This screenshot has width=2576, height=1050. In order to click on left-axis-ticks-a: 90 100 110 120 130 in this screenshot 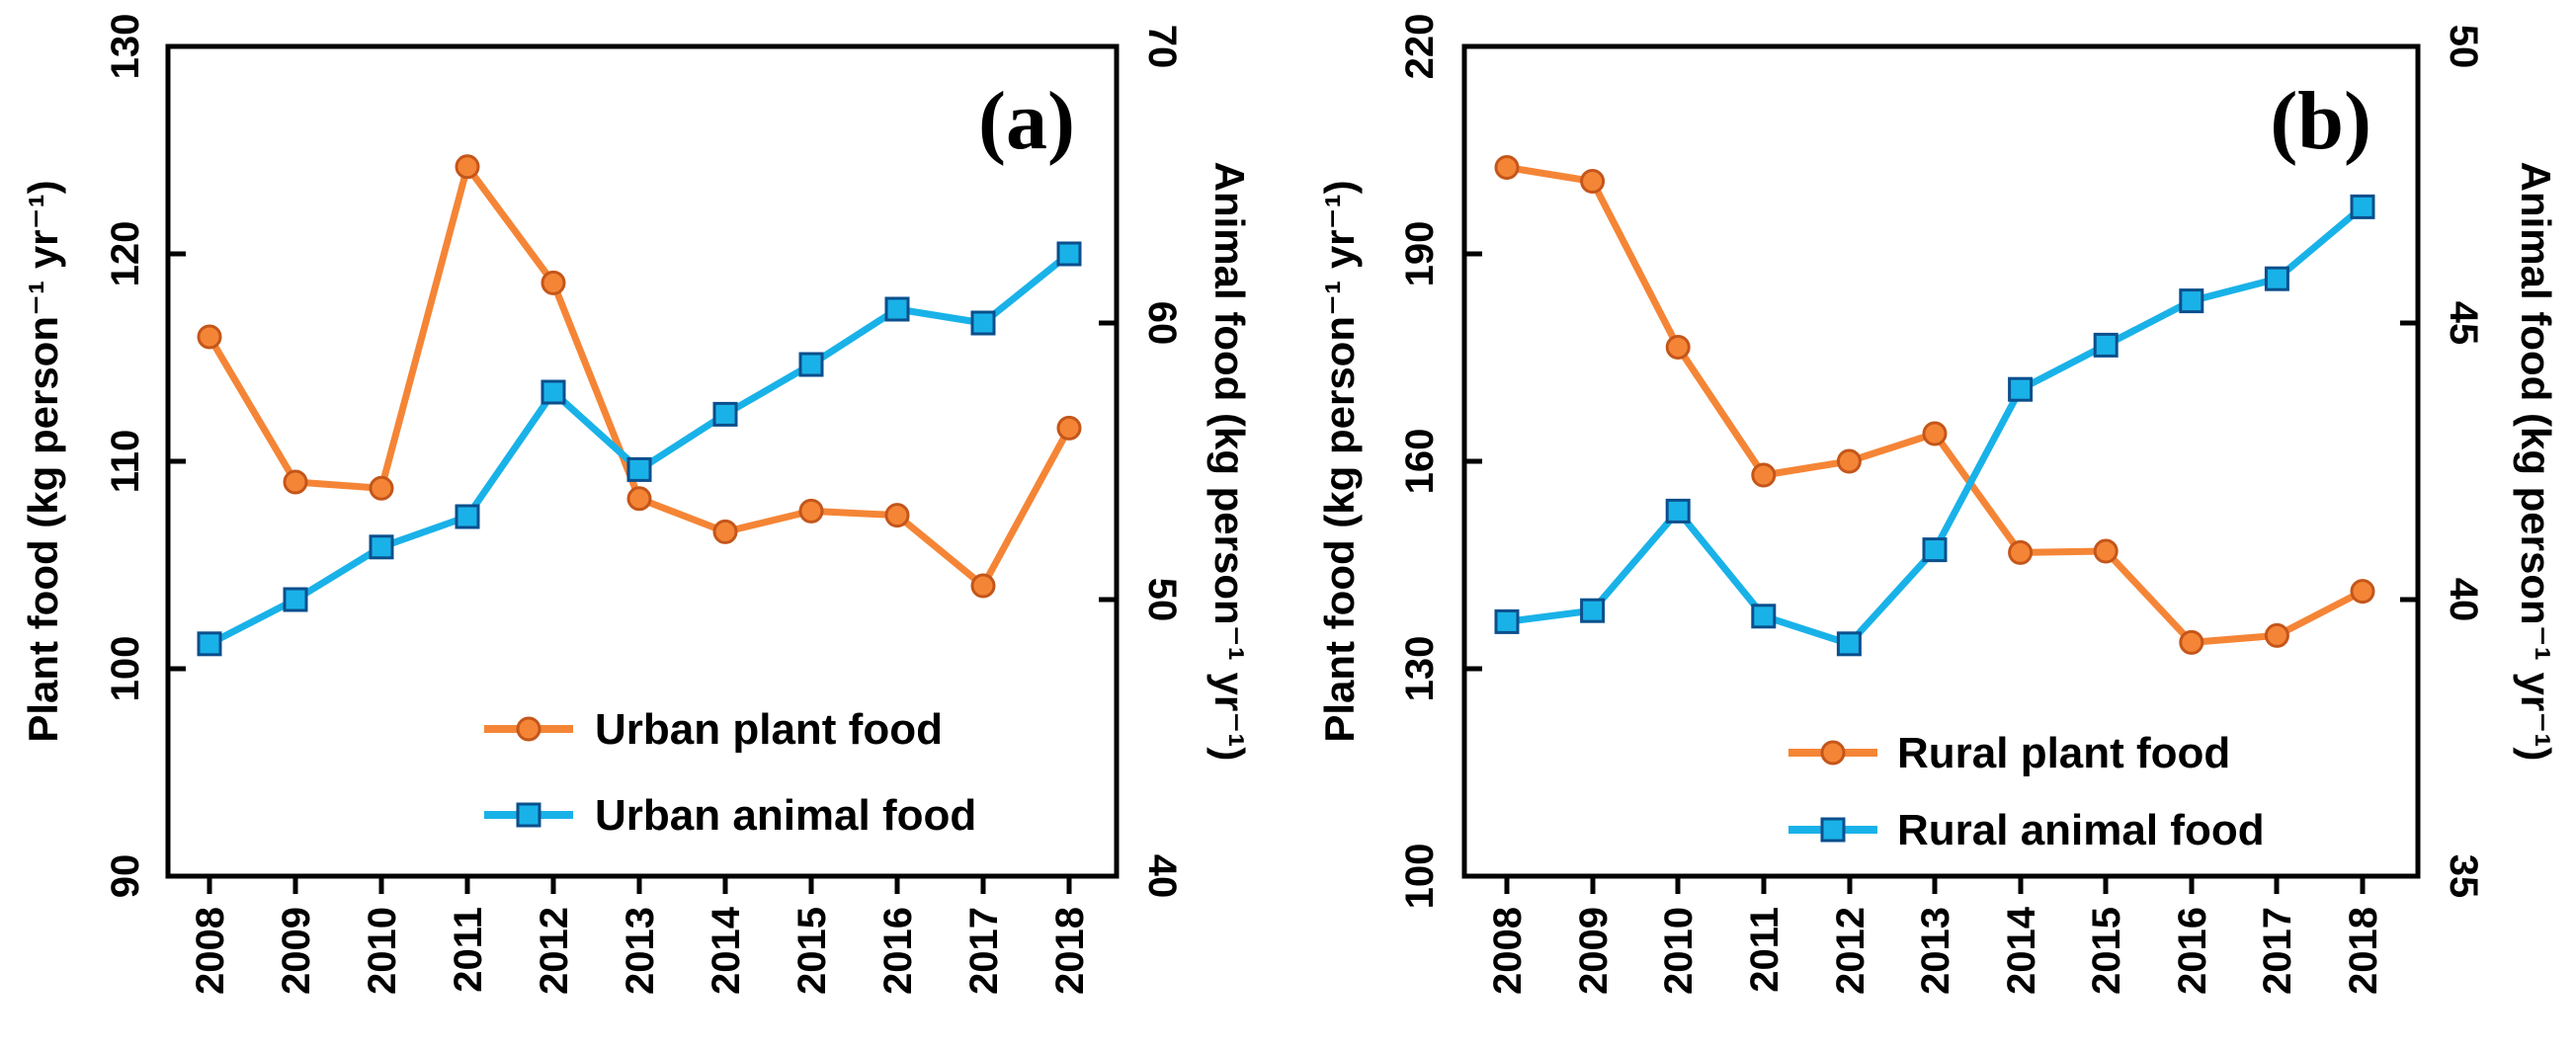, I will do `click(145, 456)`.